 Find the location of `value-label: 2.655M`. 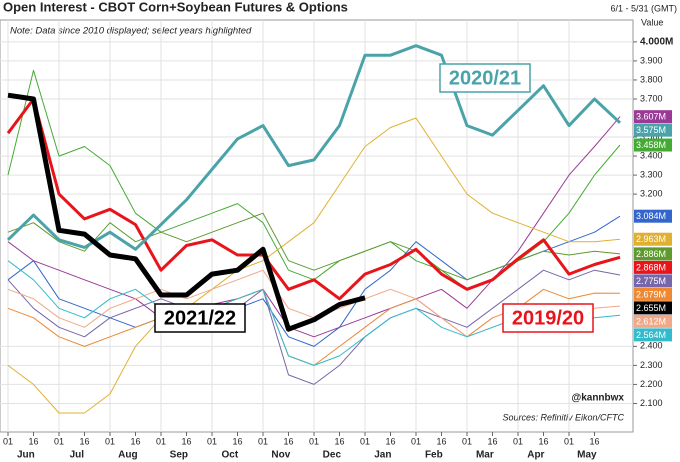

value-label: 2.655M is located at coordinates (651, 308).